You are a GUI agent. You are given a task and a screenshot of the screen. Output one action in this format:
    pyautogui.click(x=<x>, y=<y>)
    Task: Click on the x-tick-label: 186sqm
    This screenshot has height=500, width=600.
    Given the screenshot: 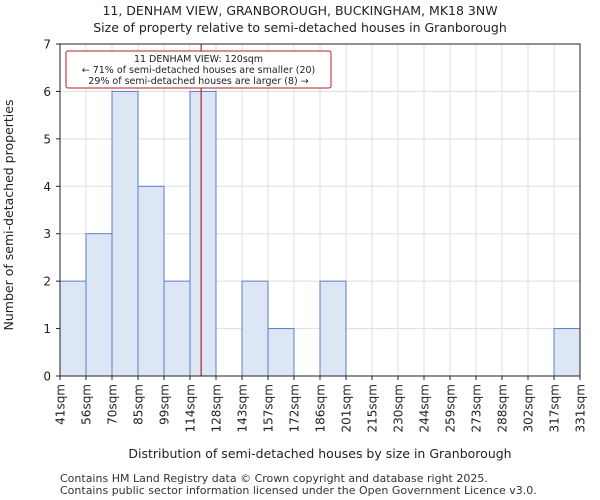 What is the action you would take?
    pyautogui.click(x=321, y=408)
    